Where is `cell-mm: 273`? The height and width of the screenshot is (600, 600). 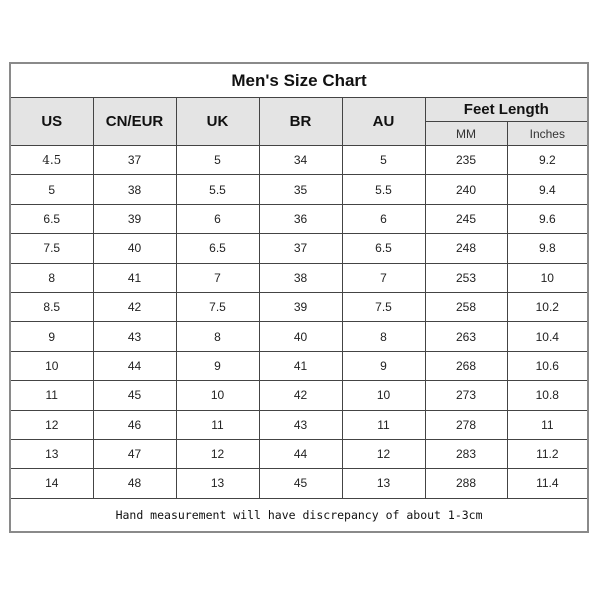 cell-mm: 273 is located at coordinates (466, 395).